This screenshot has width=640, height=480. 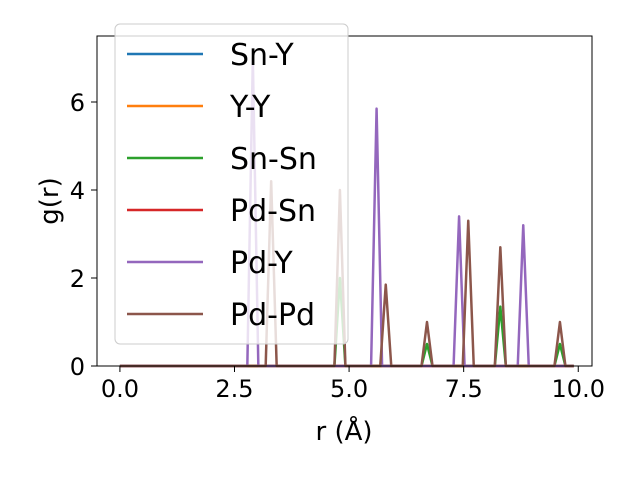 I want to click on y-tick-label: 6, so click(x=77, y=103).